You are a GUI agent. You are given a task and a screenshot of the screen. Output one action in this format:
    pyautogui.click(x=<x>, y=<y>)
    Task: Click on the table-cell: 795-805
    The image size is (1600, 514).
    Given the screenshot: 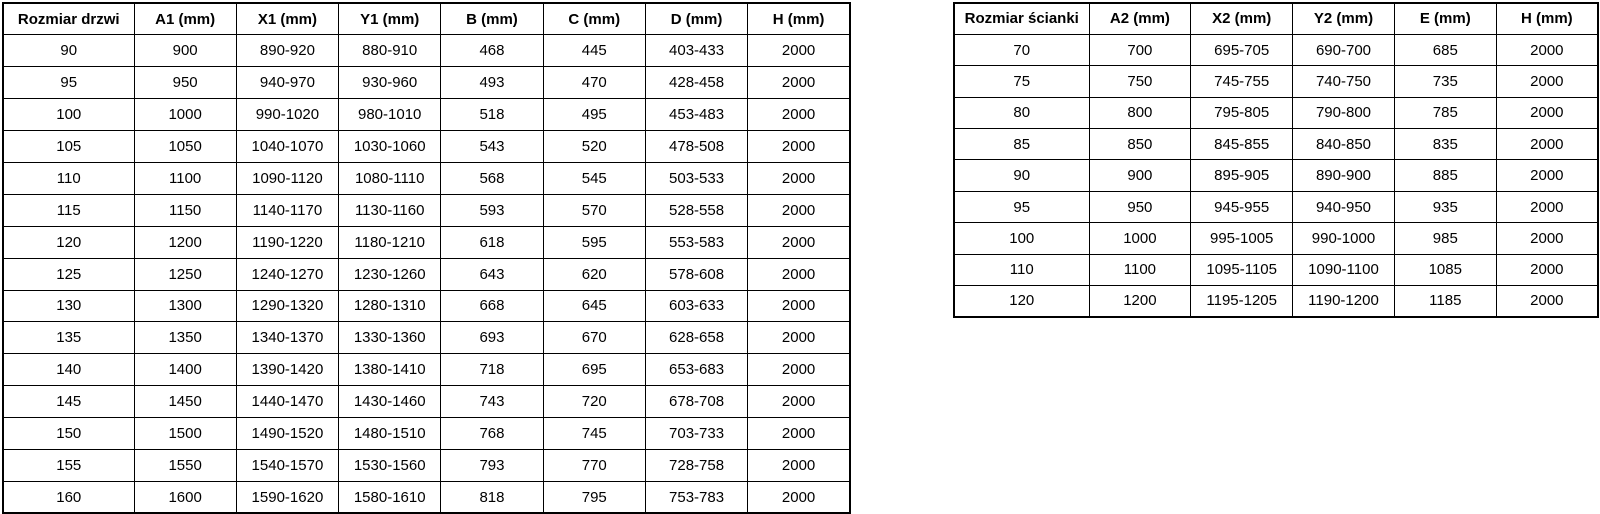 What is the action you would take?
    pyautogui.click(x=1242, y=113)
    